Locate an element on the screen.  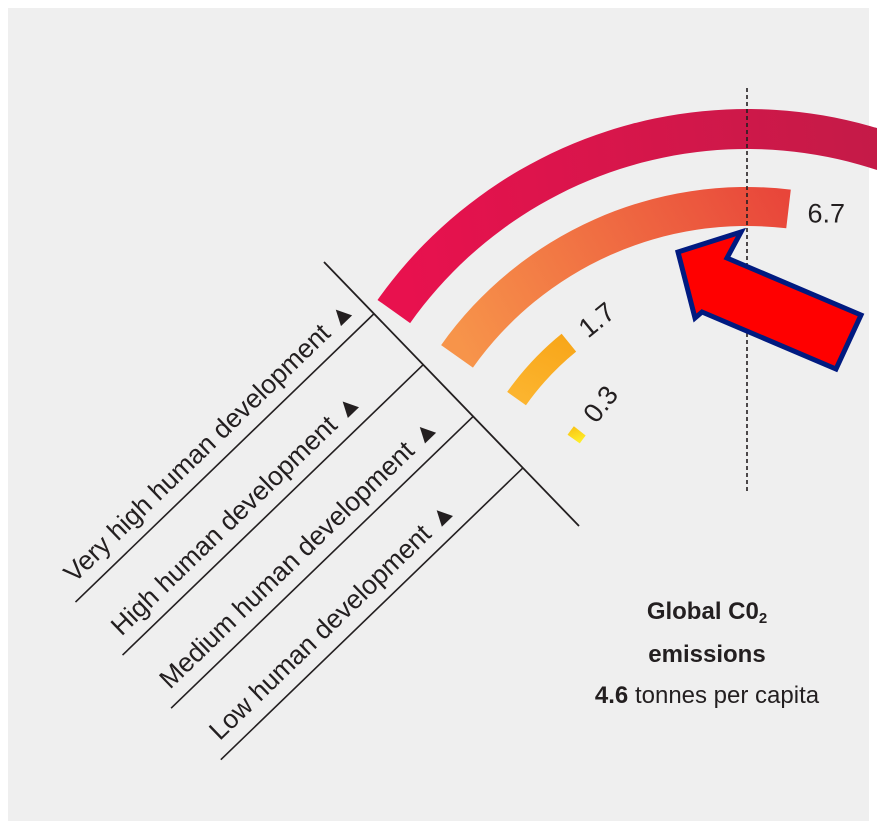
bar-high-human-development is located at coordinates (616, 277).